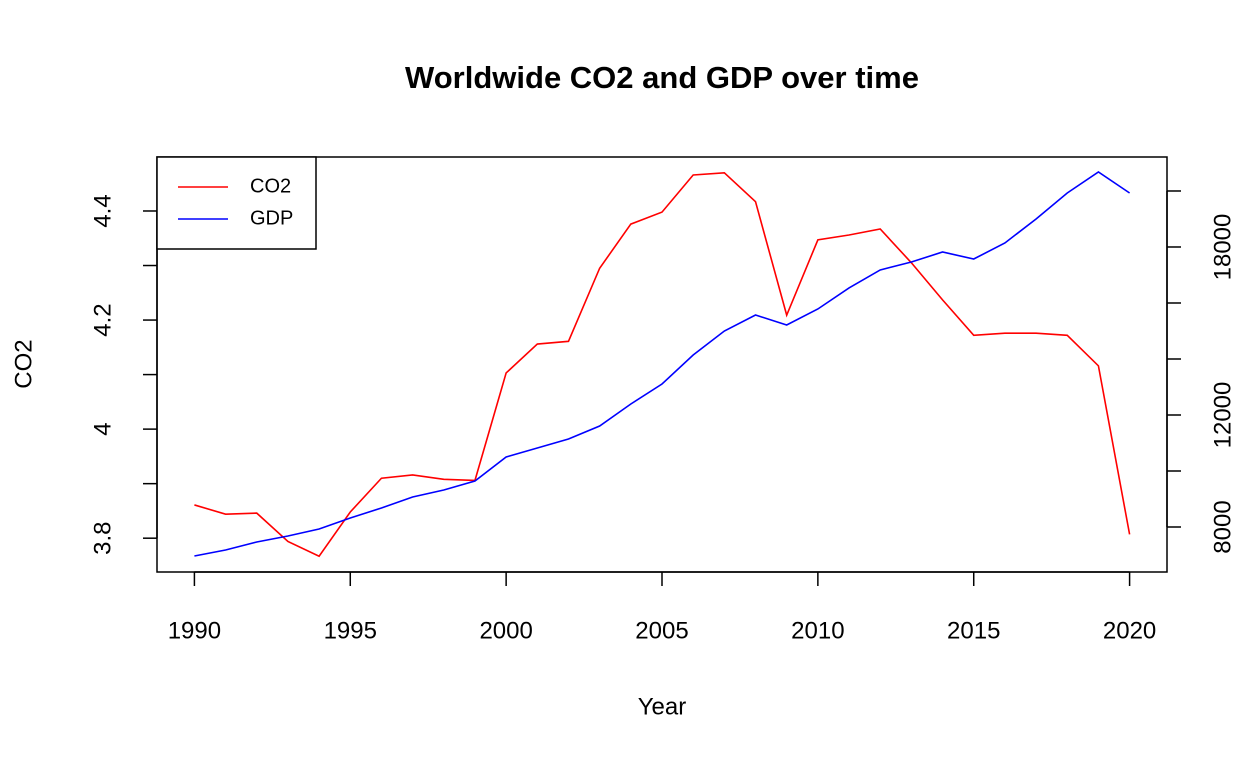  I want to click on chart-title: Worldwide CO2 and GDP over time, so click(662, 77).